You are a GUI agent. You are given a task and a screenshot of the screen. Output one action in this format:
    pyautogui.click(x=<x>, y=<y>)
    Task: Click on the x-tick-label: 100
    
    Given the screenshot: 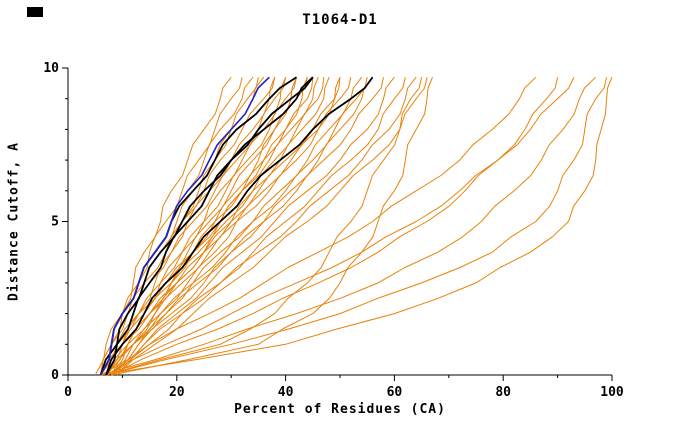 What is the action you would take?
    pyautogui.click(x=612, y=392)
    